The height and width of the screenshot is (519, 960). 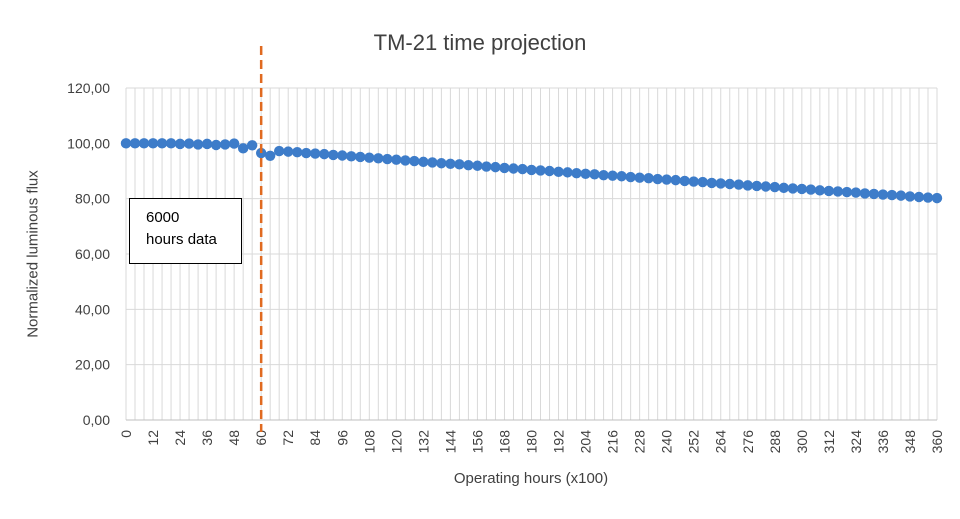 What do you see at coordinates (96, 420) in the screenshot?
I see `y-tick-label: 0,00` at bounding box center [96, 420].